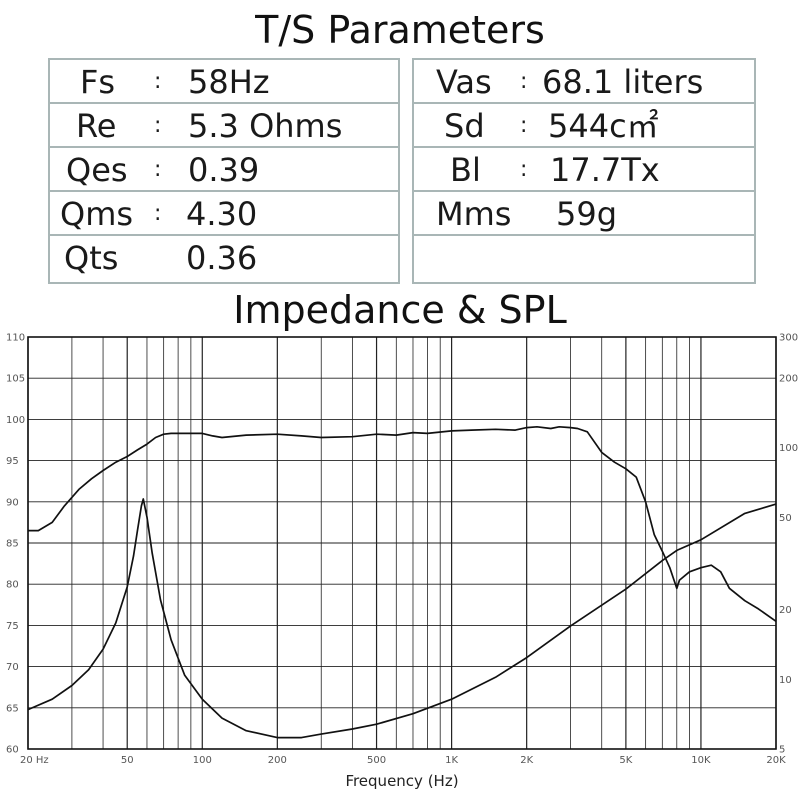 This screenshot has height=800, width=800. Describe the element at coordinates (97, 170) in the screenshot. I see `param-name-qes: Qes` at that location.